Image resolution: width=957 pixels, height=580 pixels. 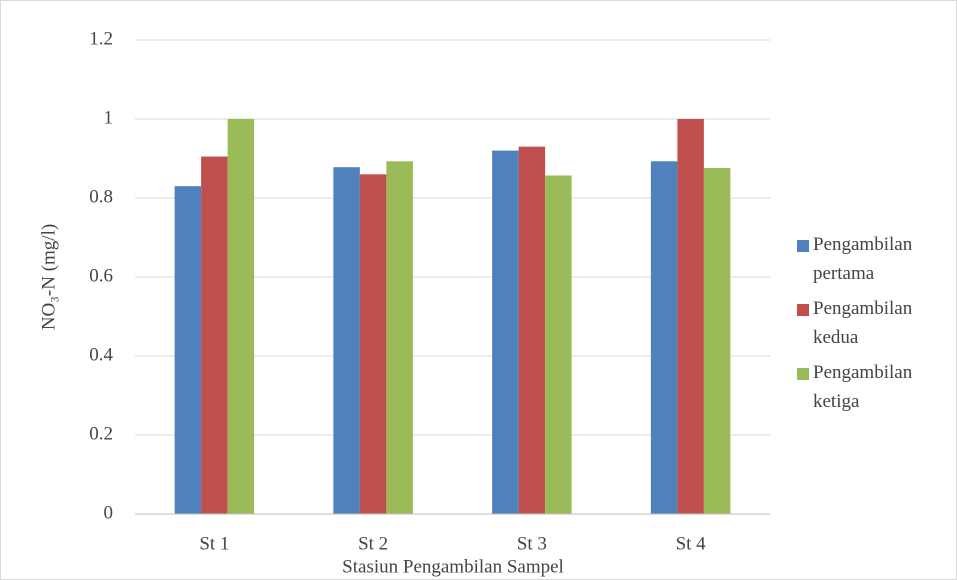 I want to click on y-tick-label: 0.6, so click(x=101, y=275).